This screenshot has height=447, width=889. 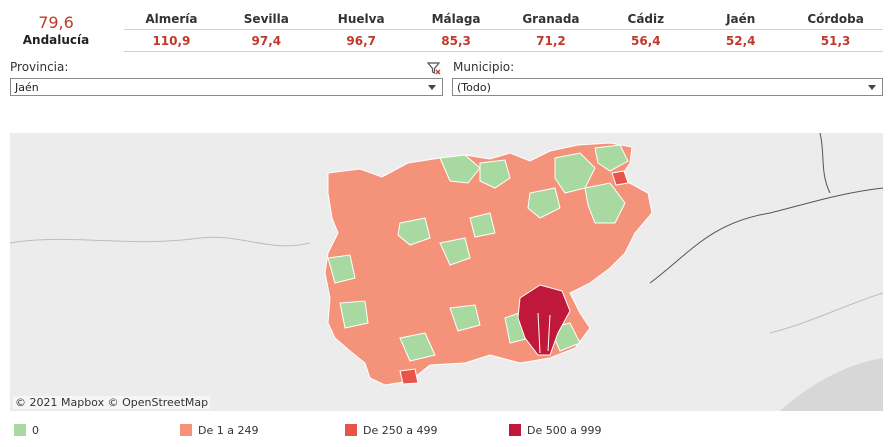 What do you see at coordinates (831, 384) in the screenshot?
I see `sea-area` at bounding box center [831, 384].